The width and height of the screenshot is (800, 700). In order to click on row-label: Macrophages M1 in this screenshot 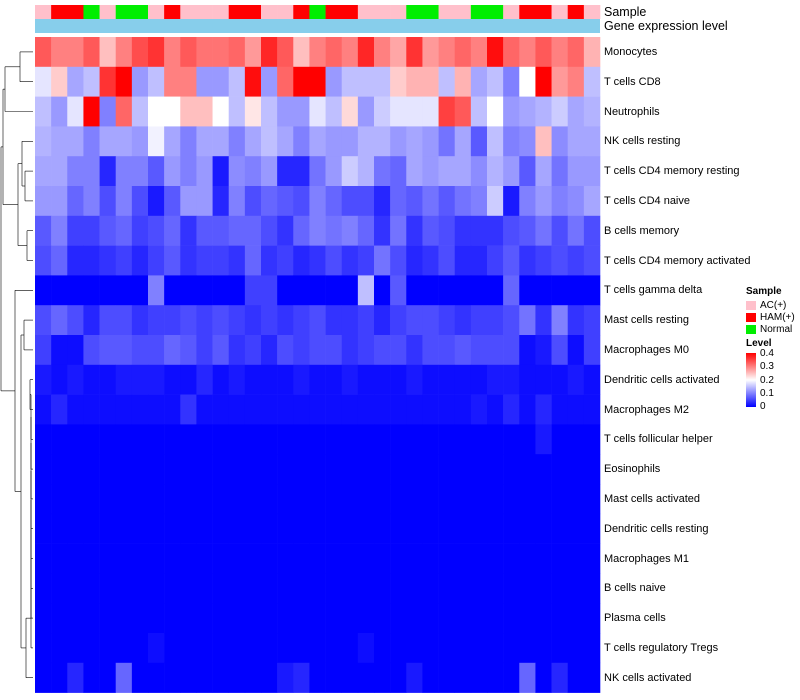, I will do `click(646, 558)`.